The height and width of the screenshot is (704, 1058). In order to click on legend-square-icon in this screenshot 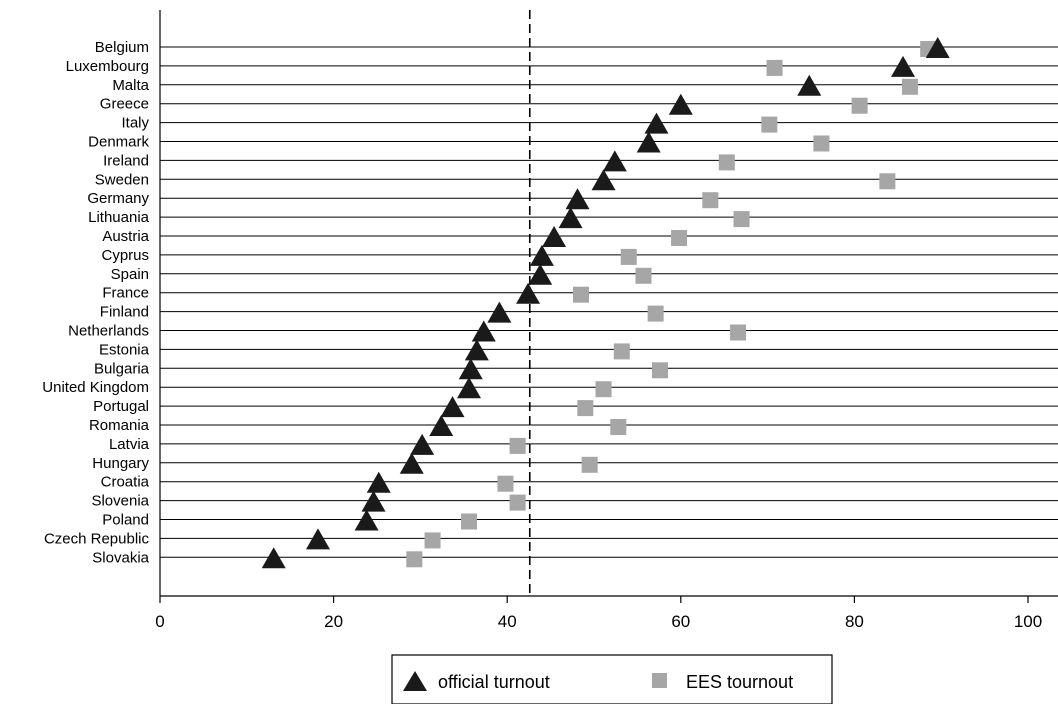, I will do `click(659, 680)`.